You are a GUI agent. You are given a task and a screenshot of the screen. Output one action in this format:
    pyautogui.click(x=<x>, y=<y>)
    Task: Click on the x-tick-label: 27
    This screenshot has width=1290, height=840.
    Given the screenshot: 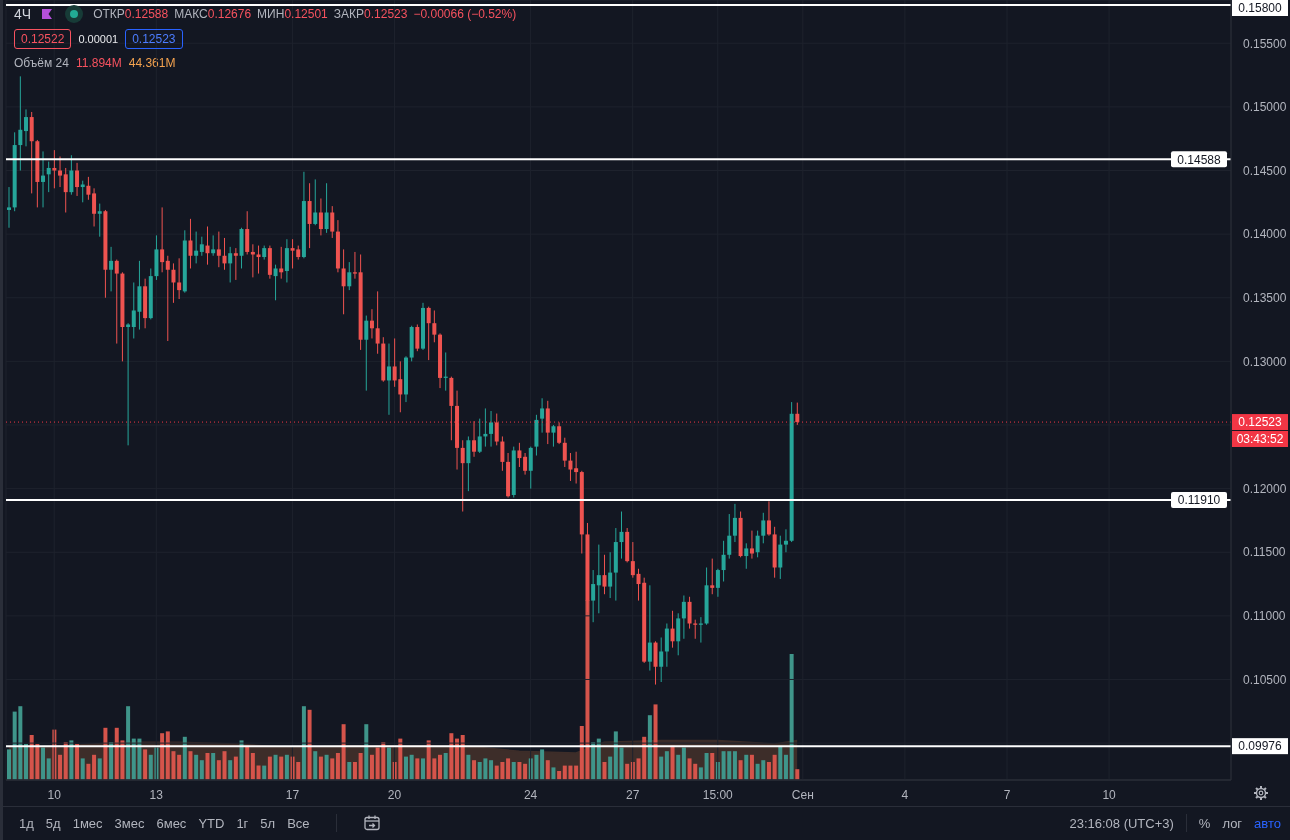 What is the action you would take?
    pyautogui.click(x=633, y=794)
    